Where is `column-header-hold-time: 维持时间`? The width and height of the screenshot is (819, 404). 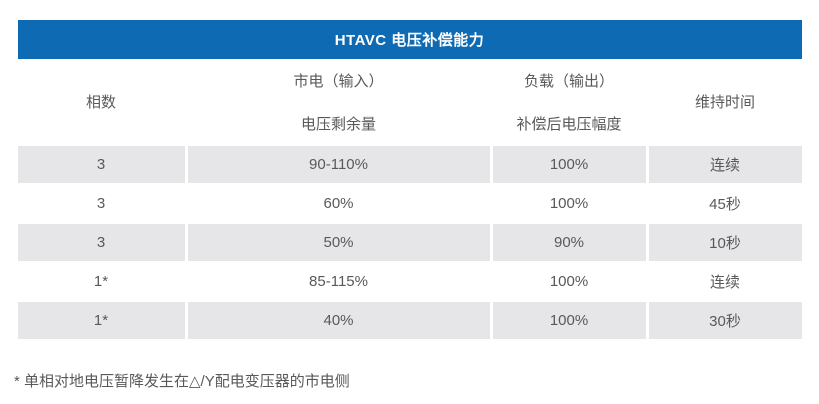
column-header-hold-time: 维持时间 is located at coordinates (725, 102).